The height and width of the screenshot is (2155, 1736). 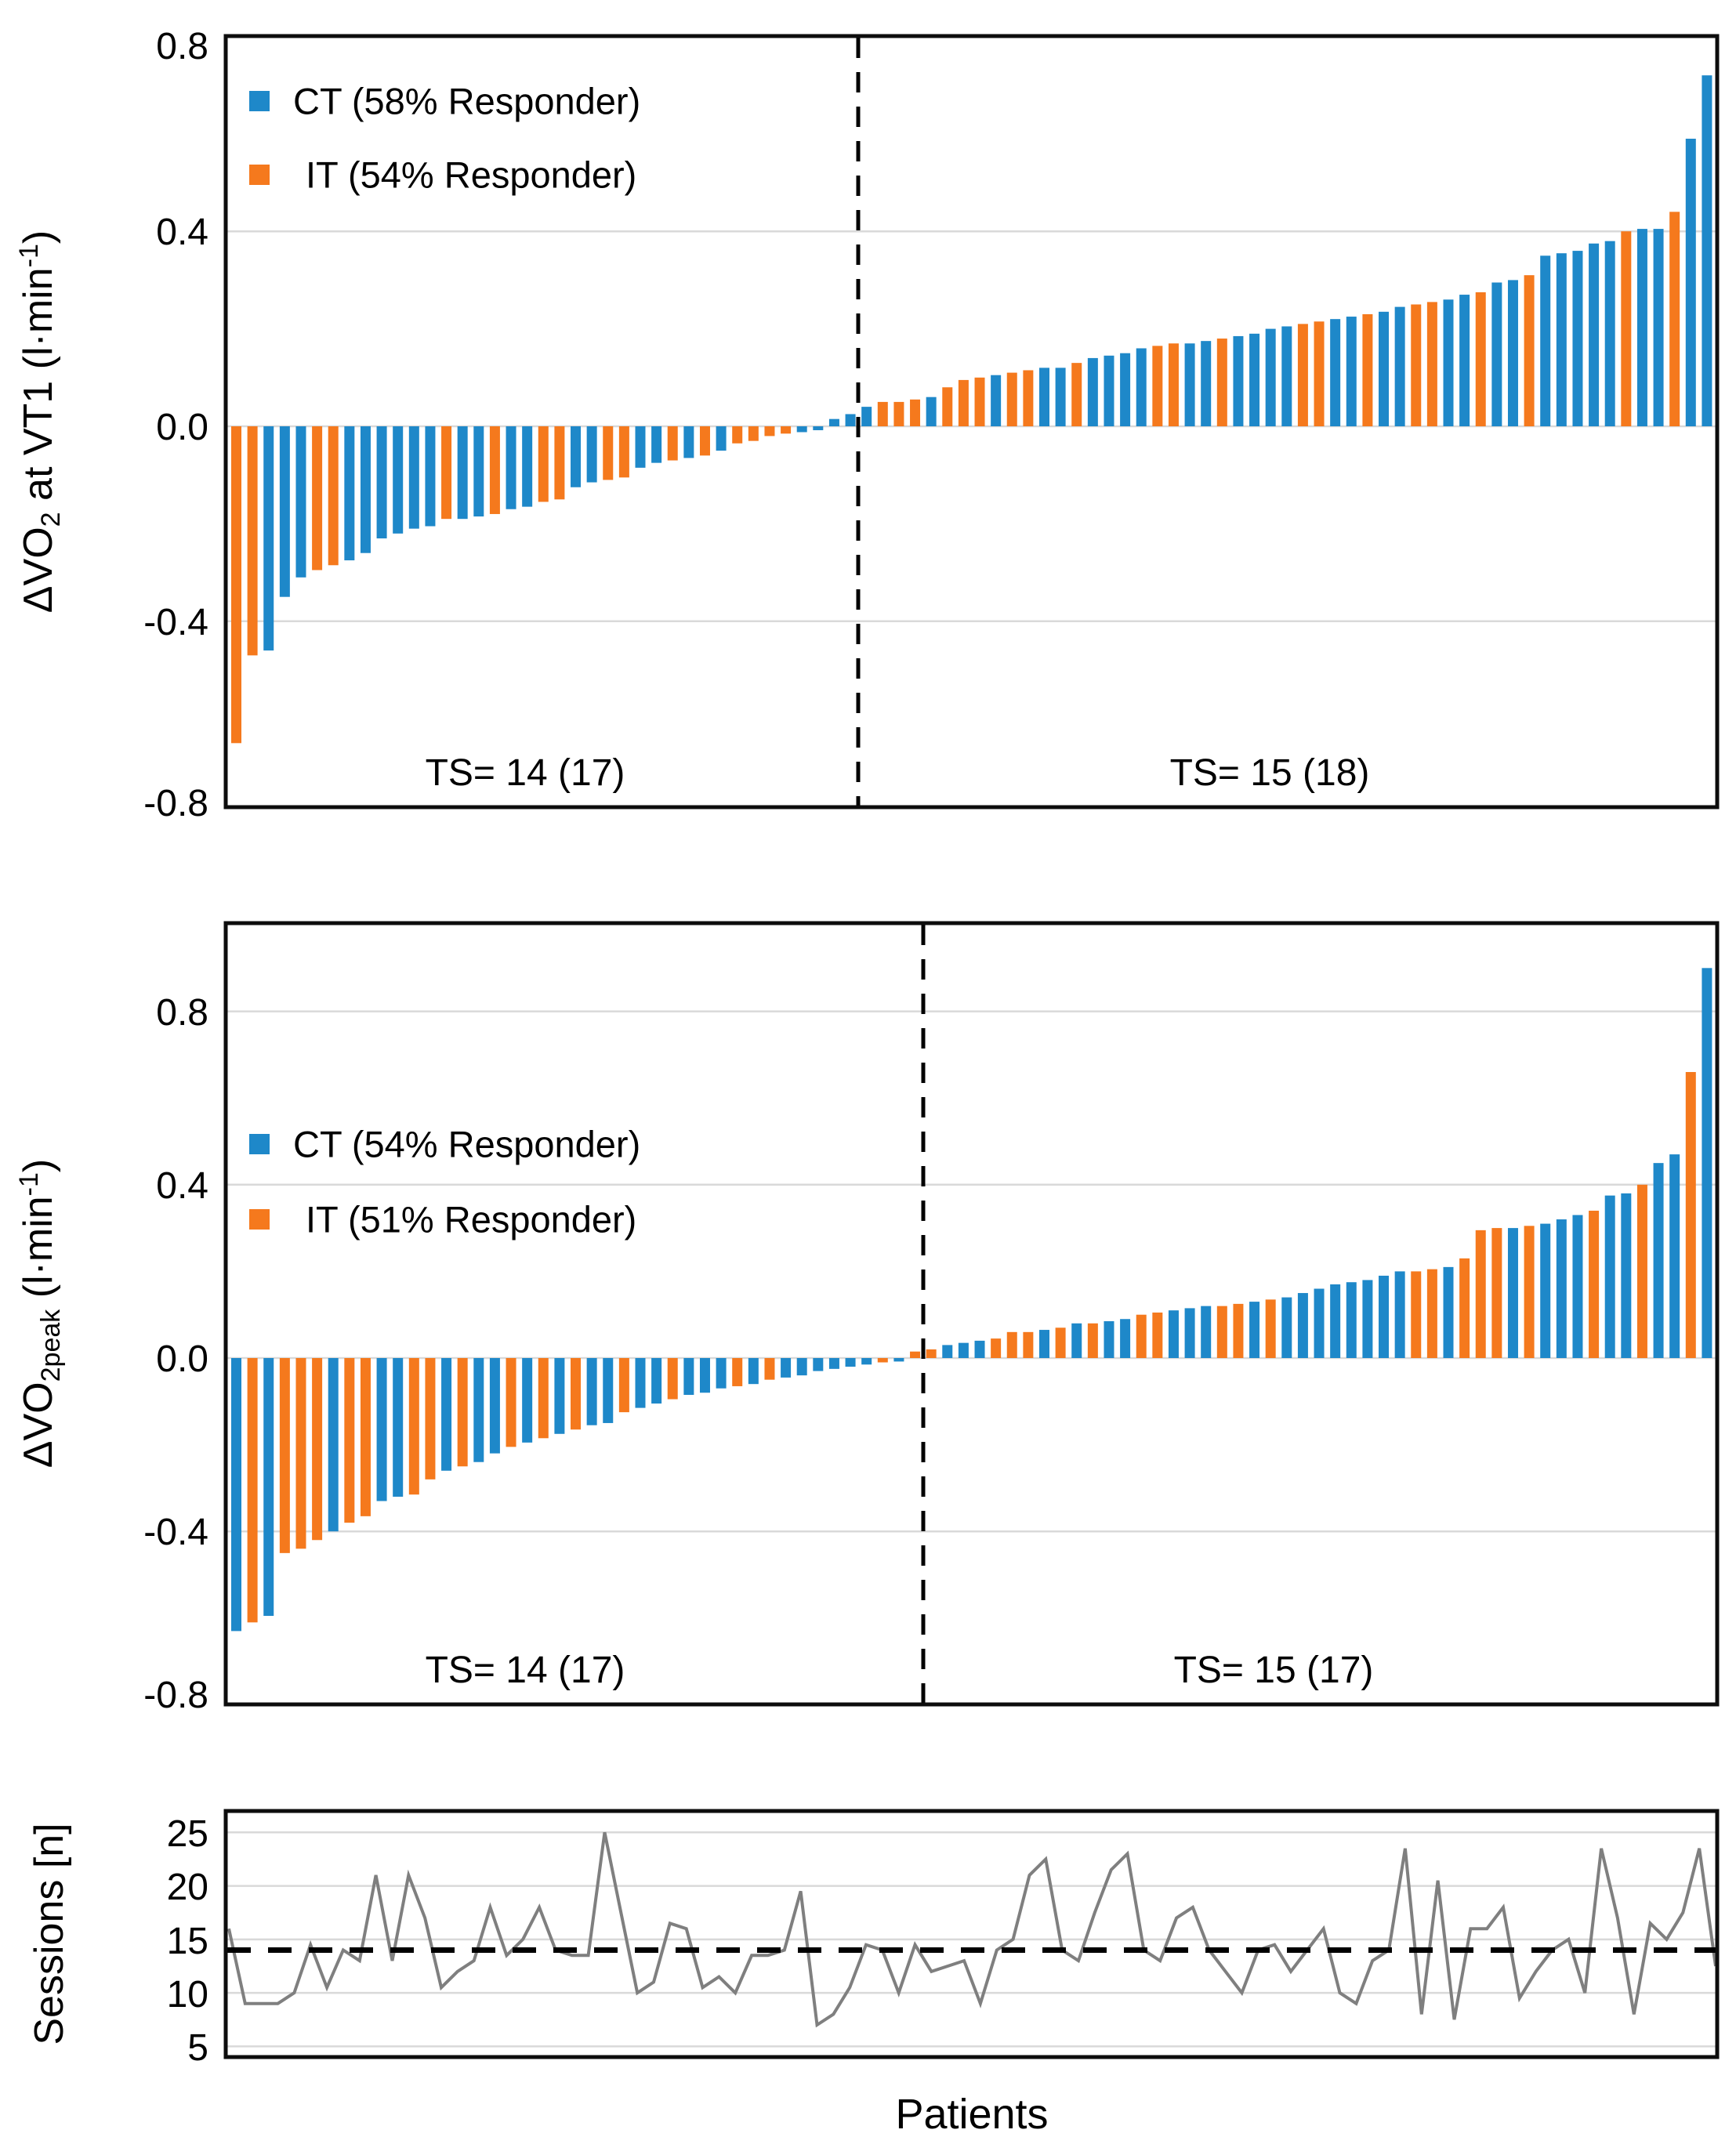 What do you see at coordinates (175, 1695) in the screenshot?
I see `chart-vo2peak-ytick-4: -0.8` at bounding box center [175, 1695].